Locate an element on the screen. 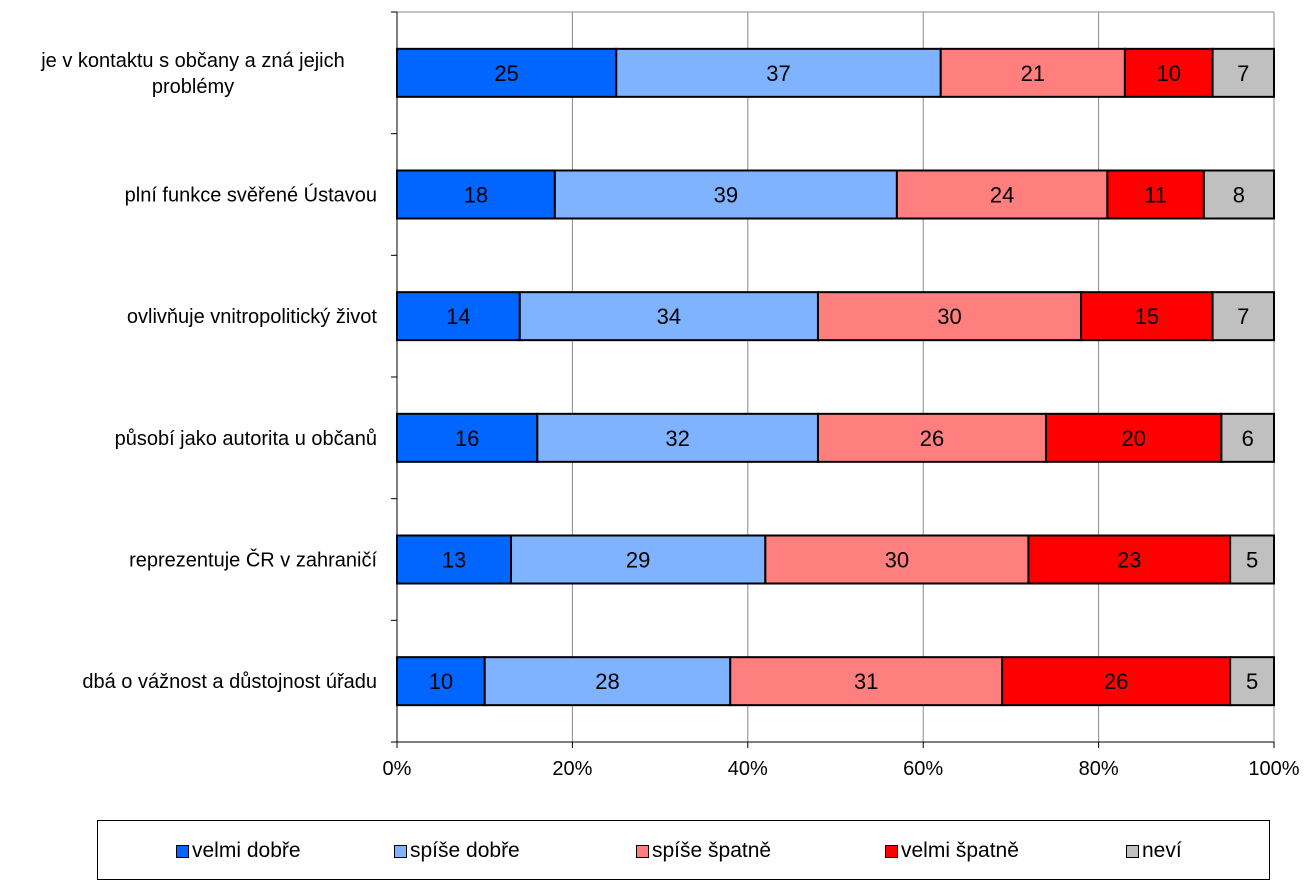  category-label: reprezentuje ČR v zahraničí is located at coordinates (253, 560).